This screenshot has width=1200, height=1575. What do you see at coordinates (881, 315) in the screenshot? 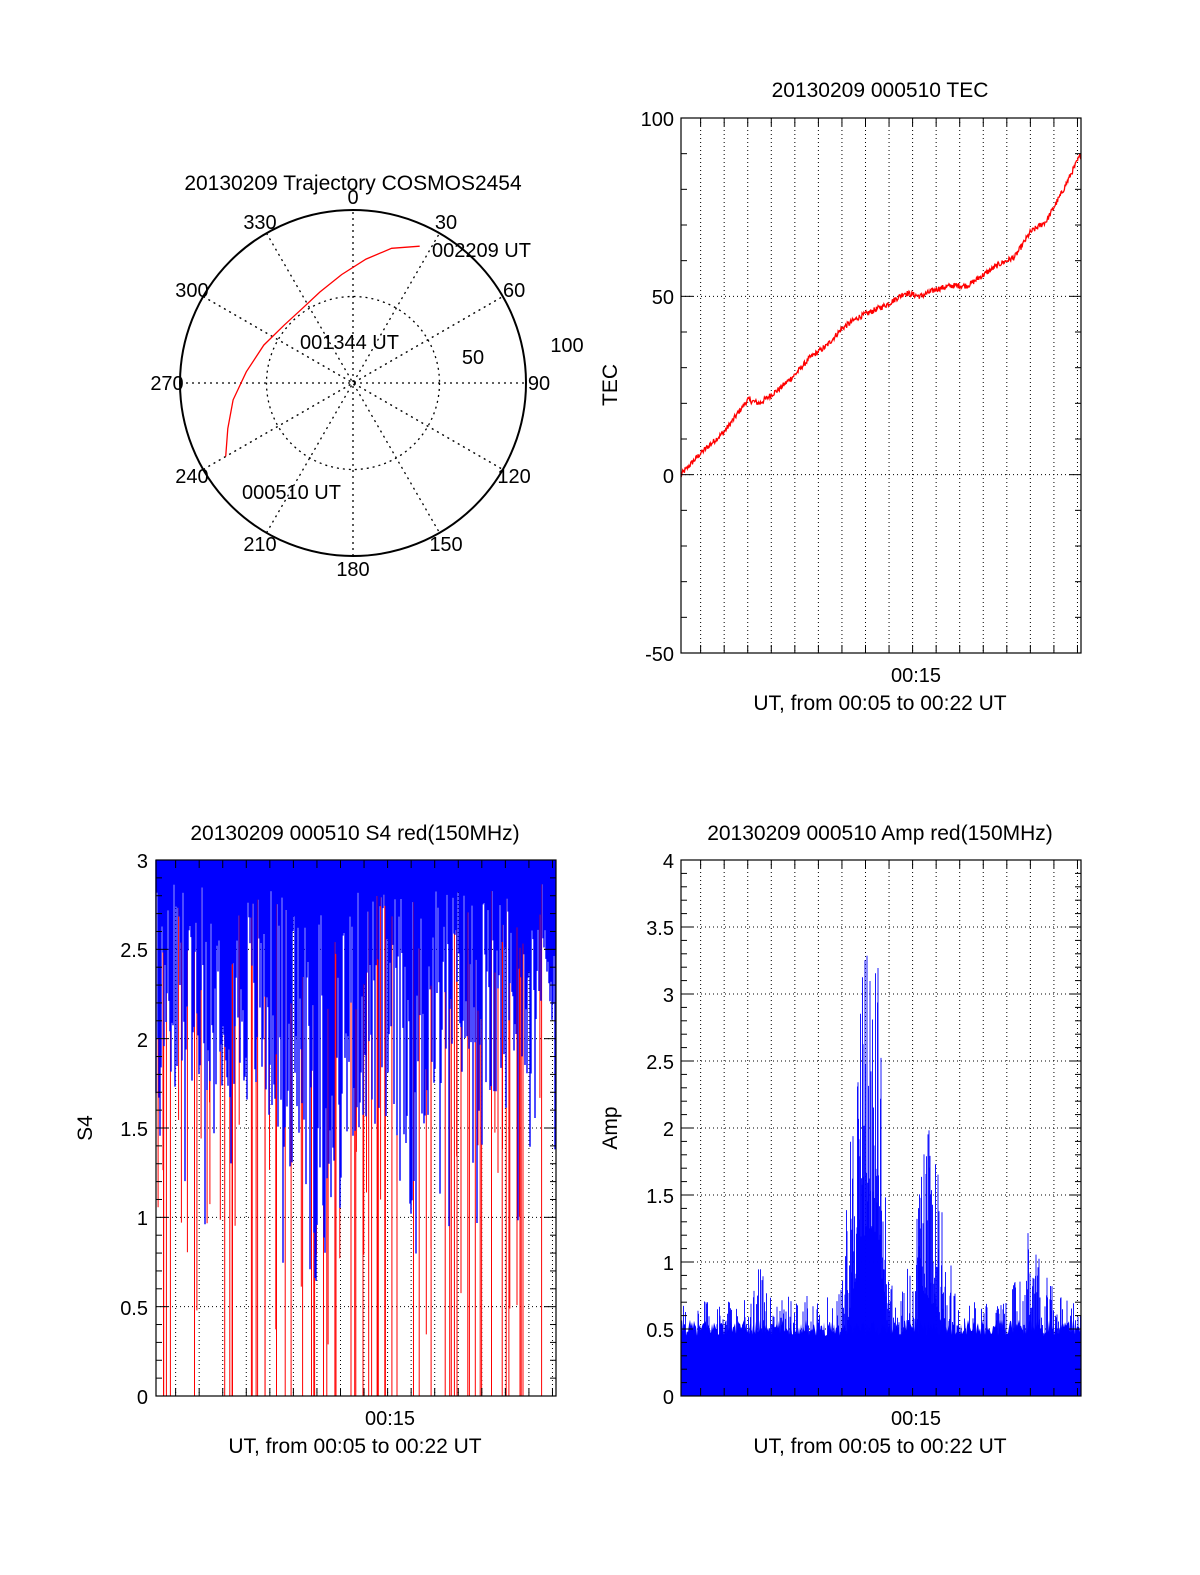
I see `tec-series-line` at bounding box center [881, 315].